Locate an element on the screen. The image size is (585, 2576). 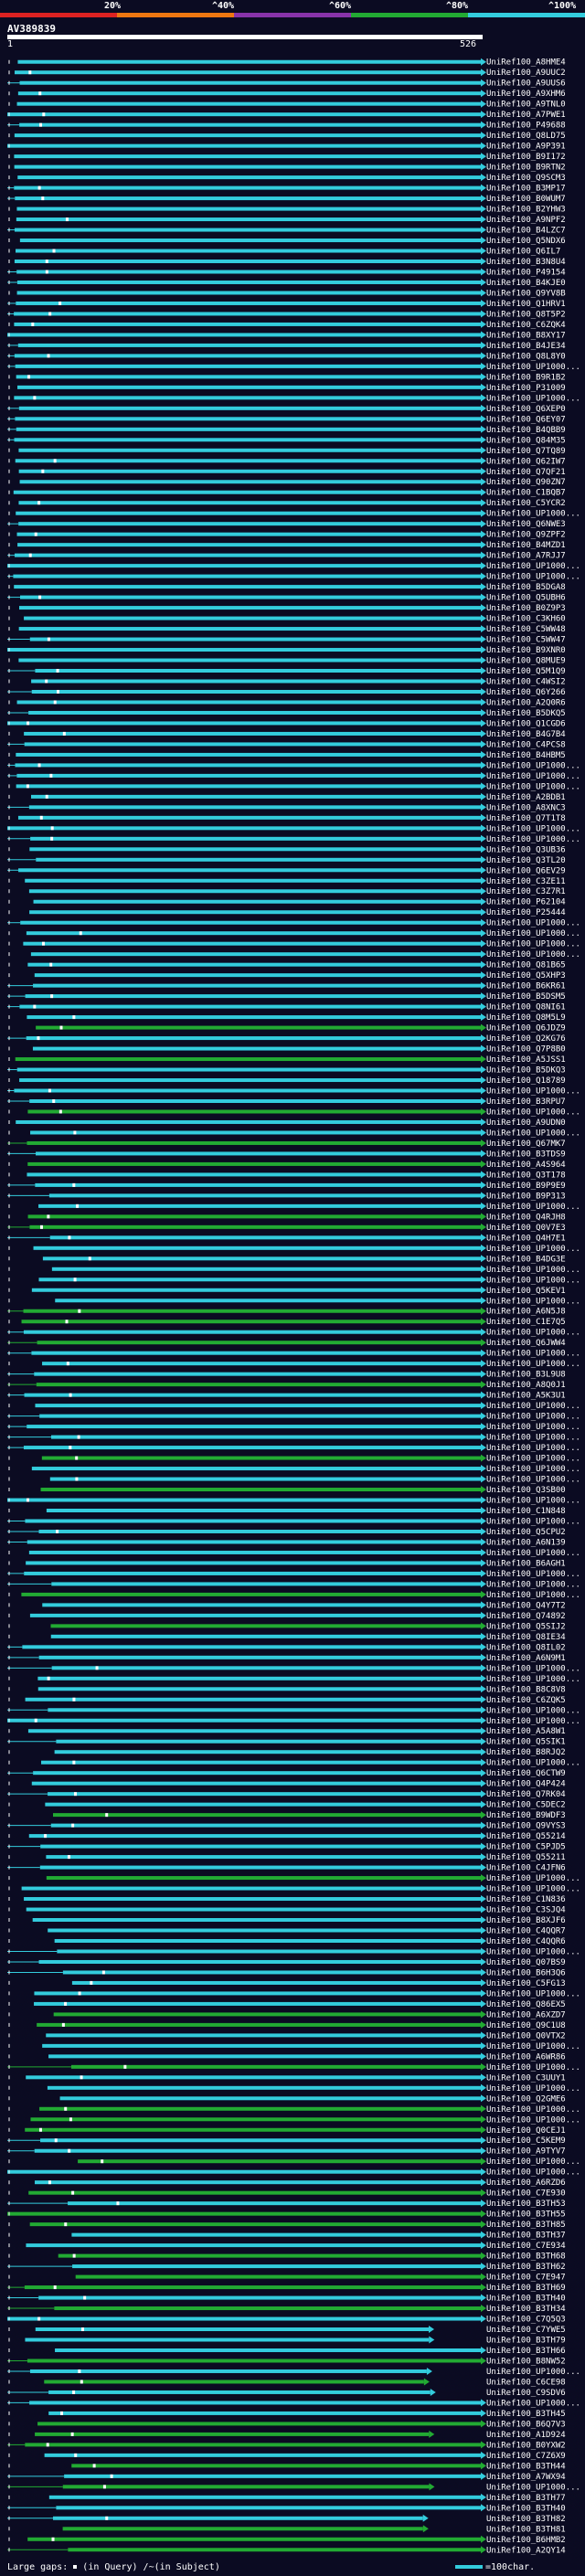
hit-label: UniRef100_B4JE34 is located at coordinates (526, 346).